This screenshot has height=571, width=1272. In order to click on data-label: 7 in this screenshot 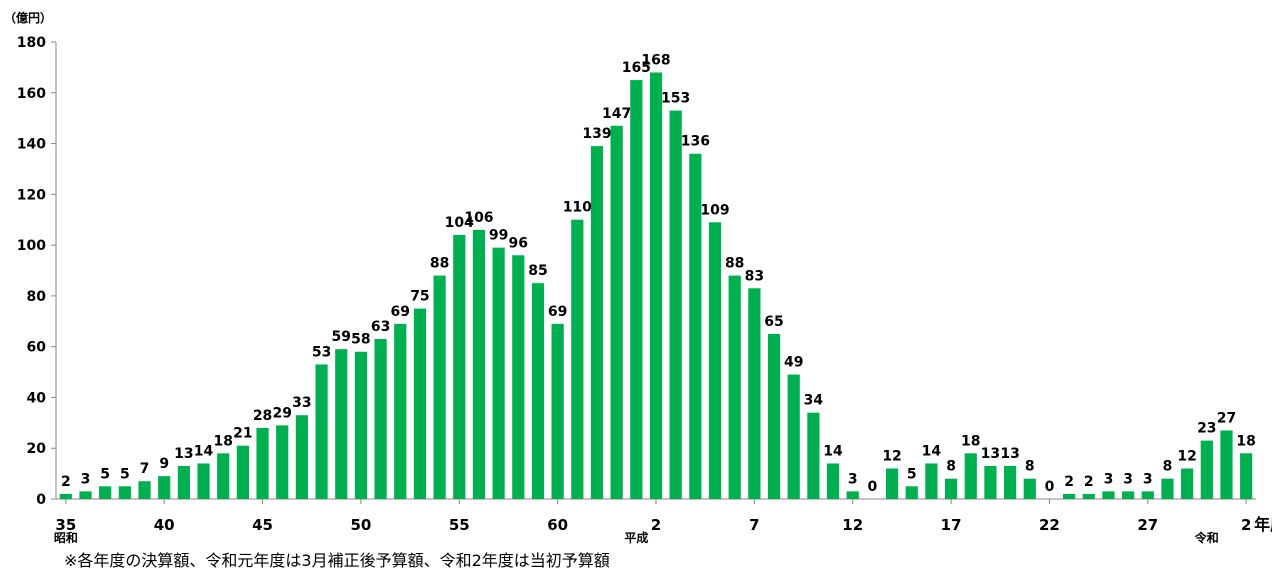, I will do `click(145, 469)`.